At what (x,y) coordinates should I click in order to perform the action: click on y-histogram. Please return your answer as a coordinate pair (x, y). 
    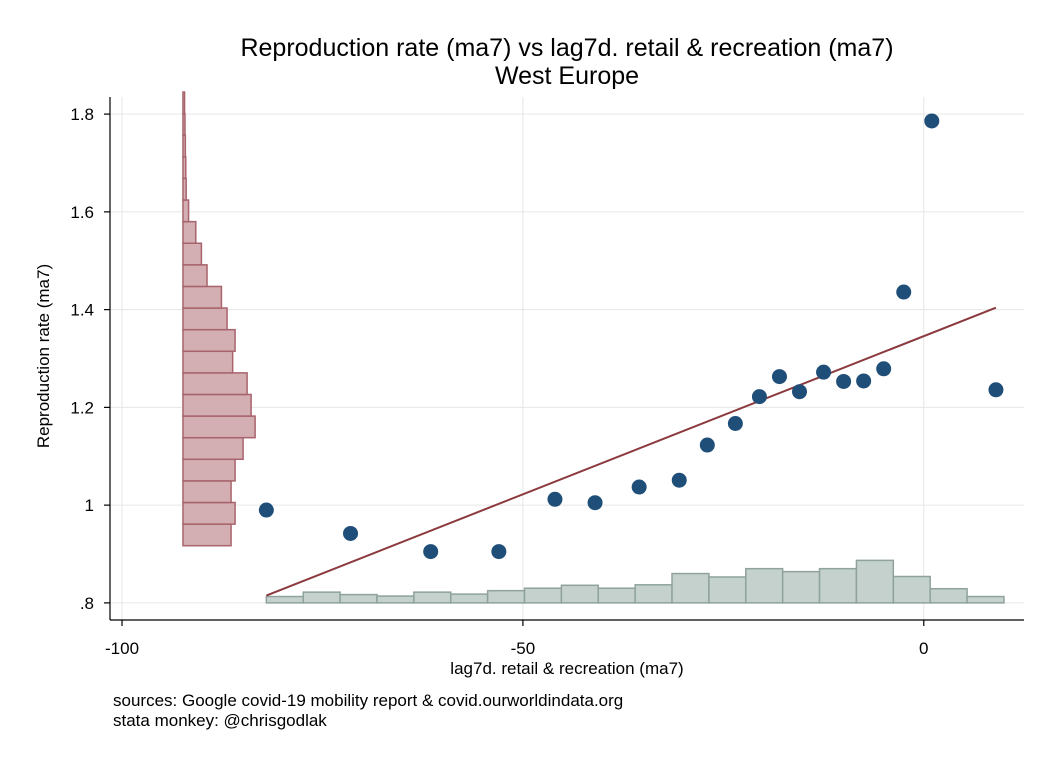
    Looking at the image, I should click on (219, 319).